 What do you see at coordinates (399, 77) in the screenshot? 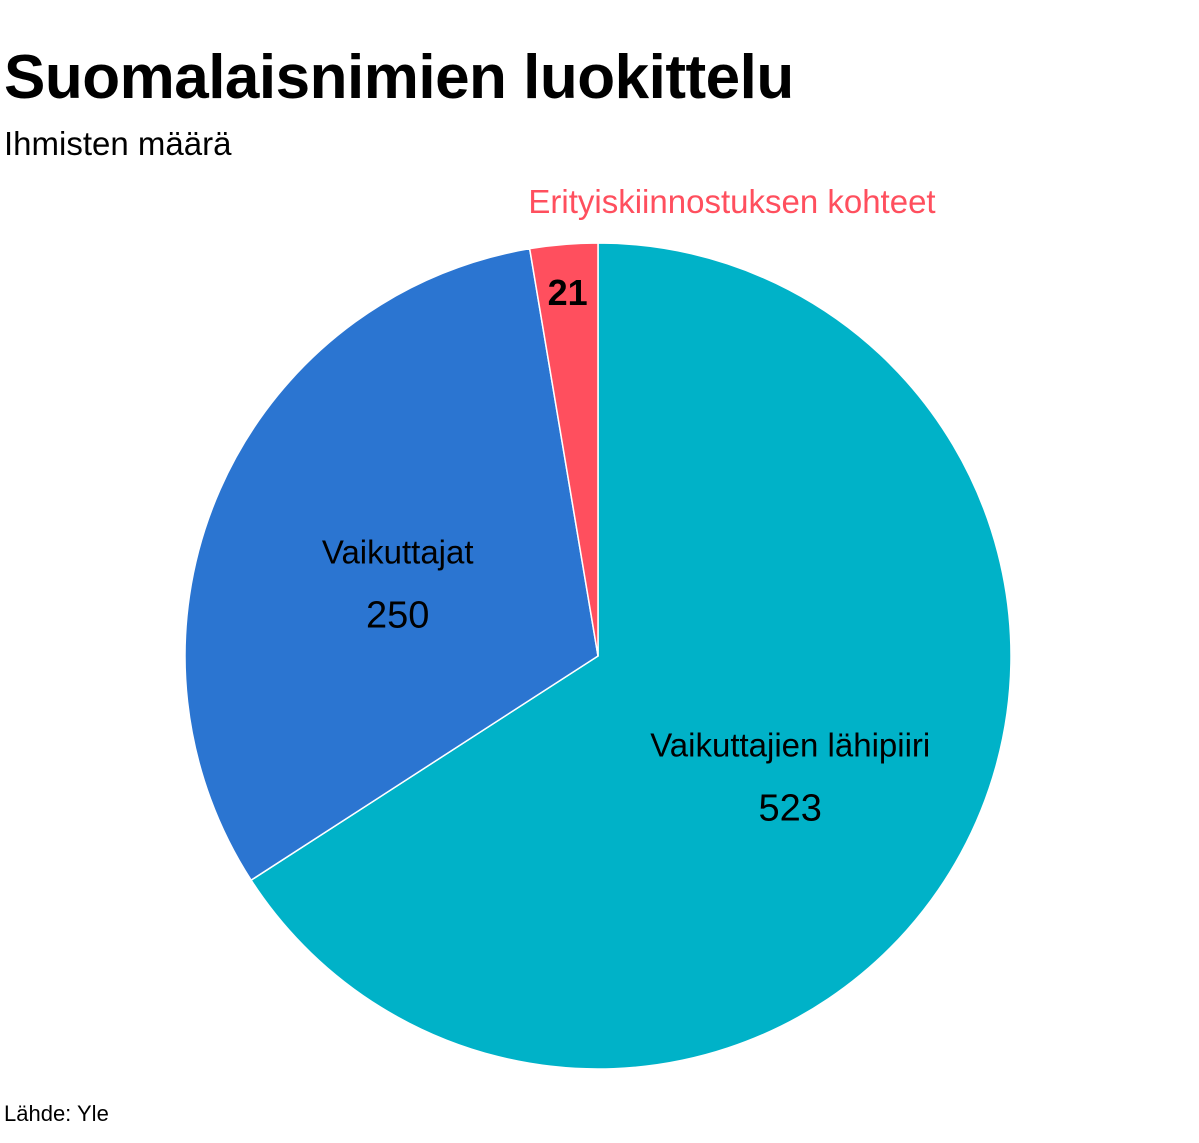
I see `chart-title: Suomalaisnimien luokittelu` at bounding box center [399, 77].